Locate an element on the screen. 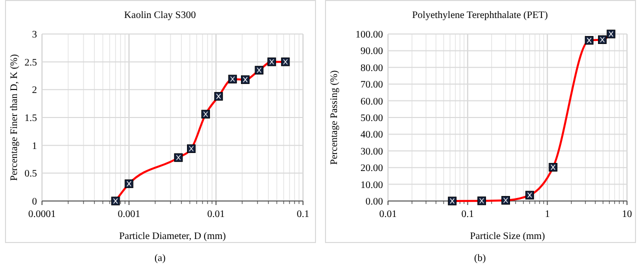  x-tick-label: 1 is located at coordinates (547, 214).